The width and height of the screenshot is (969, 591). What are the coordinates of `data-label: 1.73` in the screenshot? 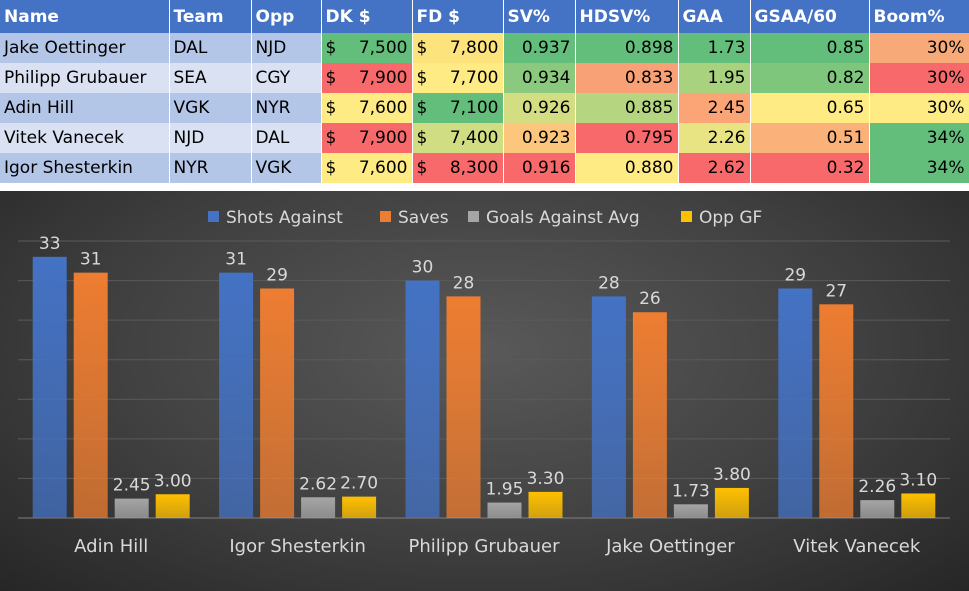 It's located at (691, 491).